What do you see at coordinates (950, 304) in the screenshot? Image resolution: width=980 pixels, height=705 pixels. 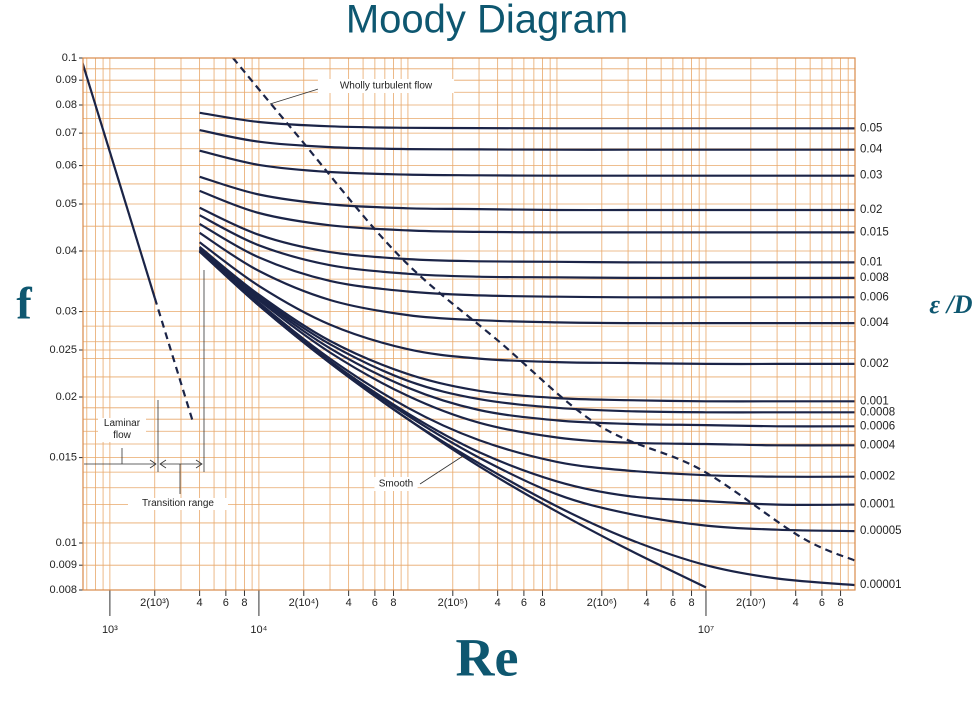 I see `y2-axis-label: ε /D` at bounding box center [950, 304].